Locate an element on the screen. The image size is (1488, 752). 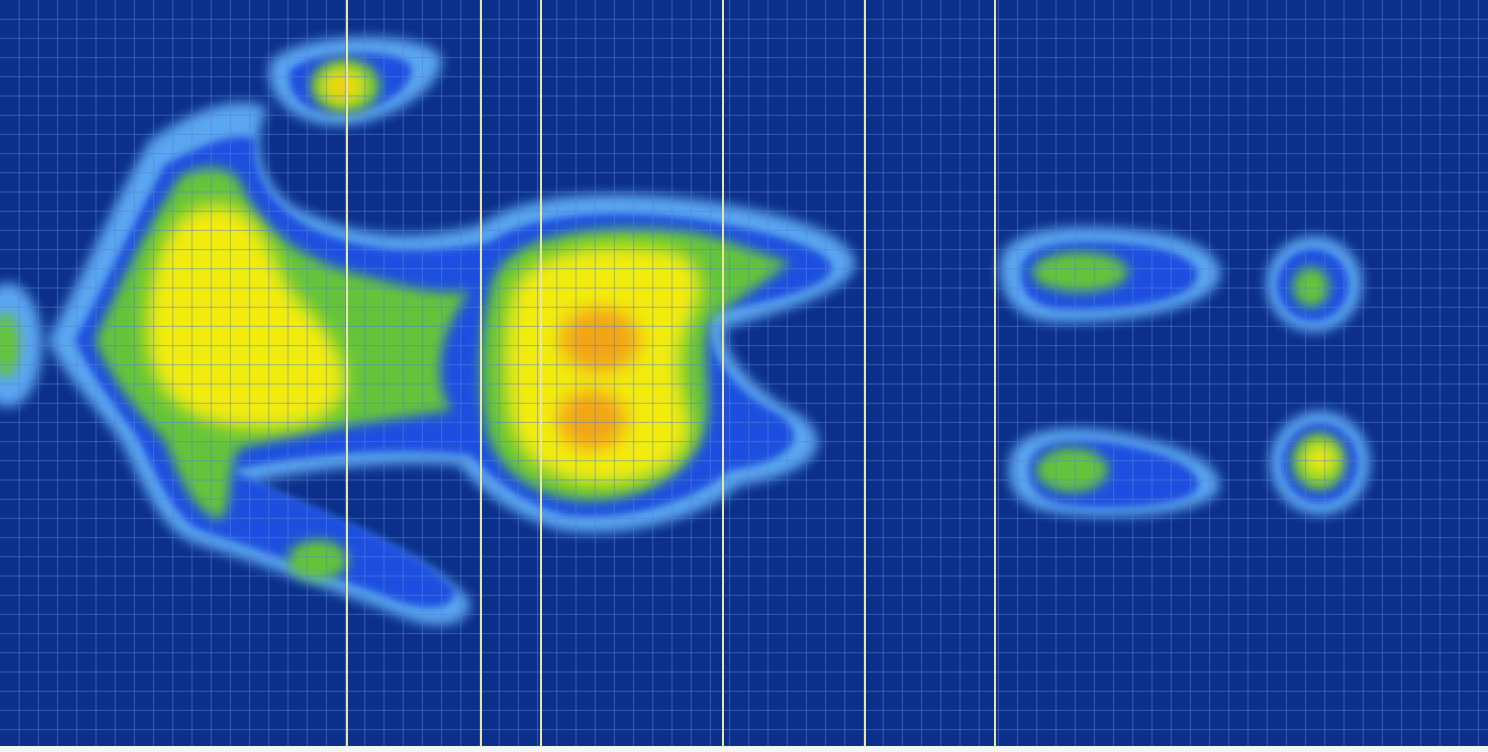
upper-body-yellow is located at coordinates (246, 317).